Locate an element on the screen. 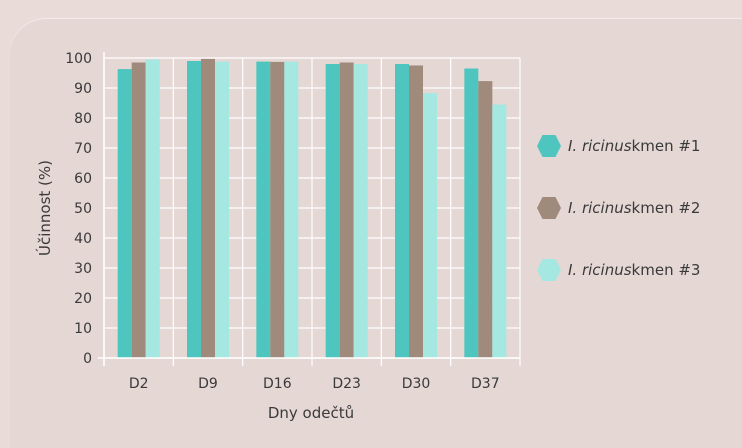 The height and width of the screenshot is (448, 742). x-tick-label: D2 is located at coordinates (139, 384).